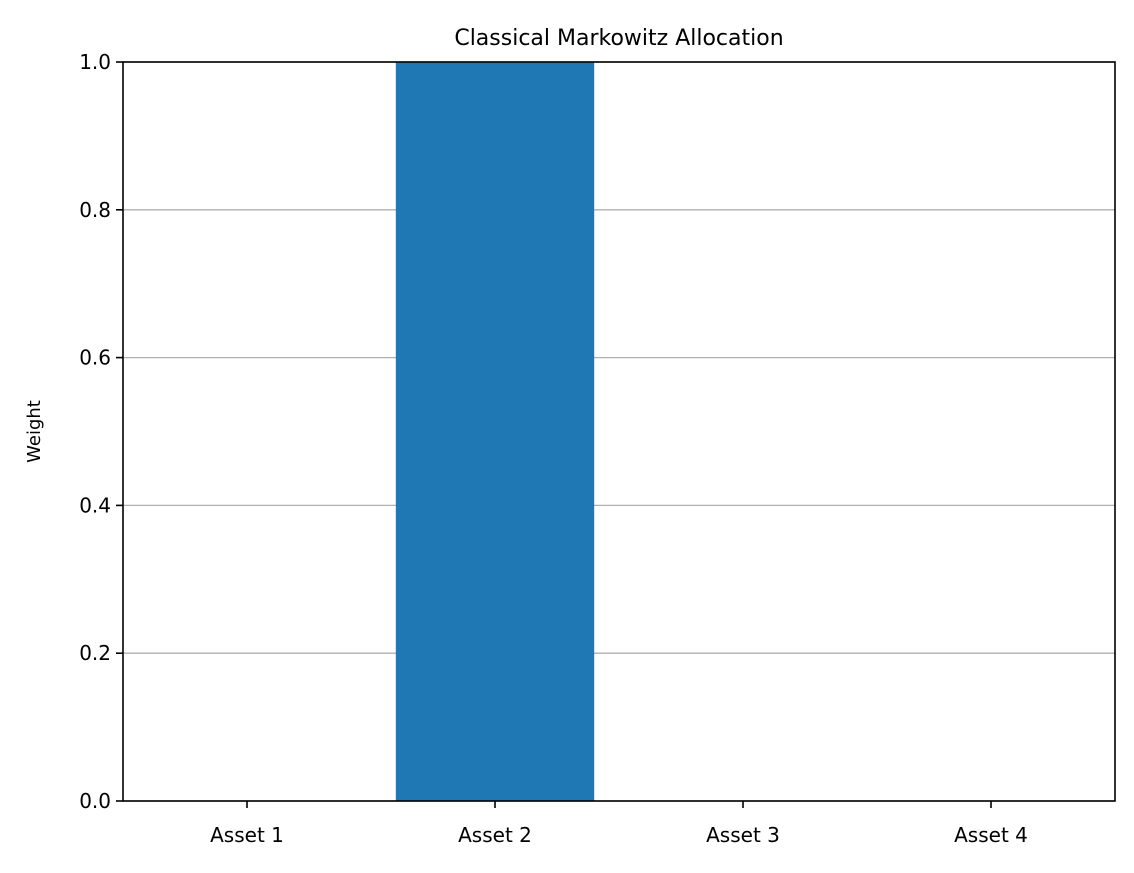 The image size is (1134, 873). I want to click on y-axis-label: Weight, so click(34, 431).